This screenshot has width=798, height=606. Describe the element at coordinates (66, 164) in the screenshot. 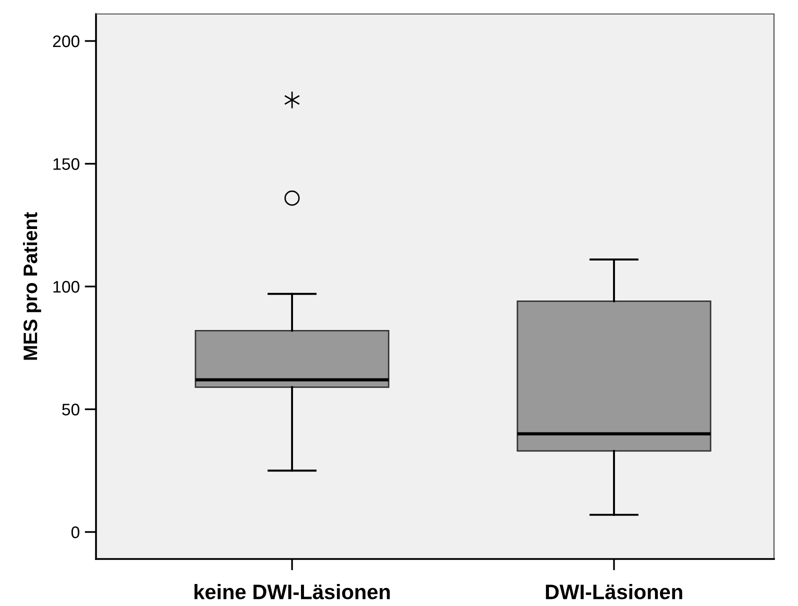

I see `y-tick-label: 150` at that location.